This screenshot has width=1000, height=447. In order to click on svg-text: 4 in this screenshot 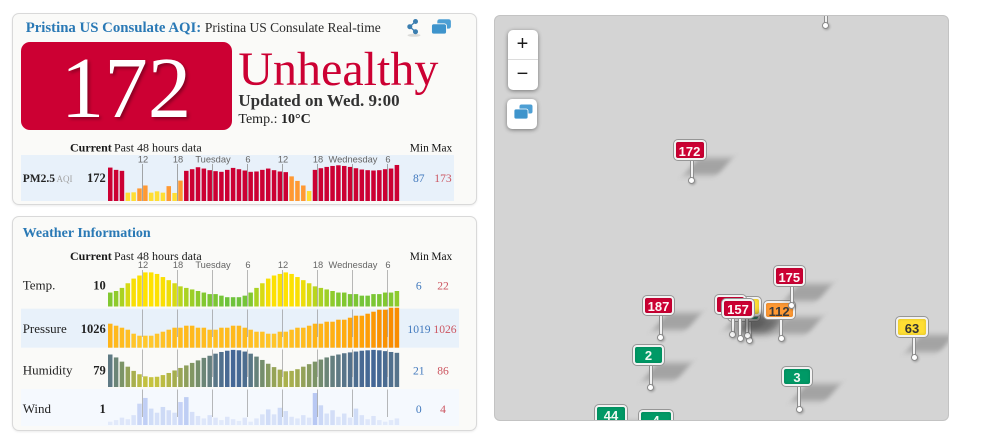, I will do `click(443, 409)`.